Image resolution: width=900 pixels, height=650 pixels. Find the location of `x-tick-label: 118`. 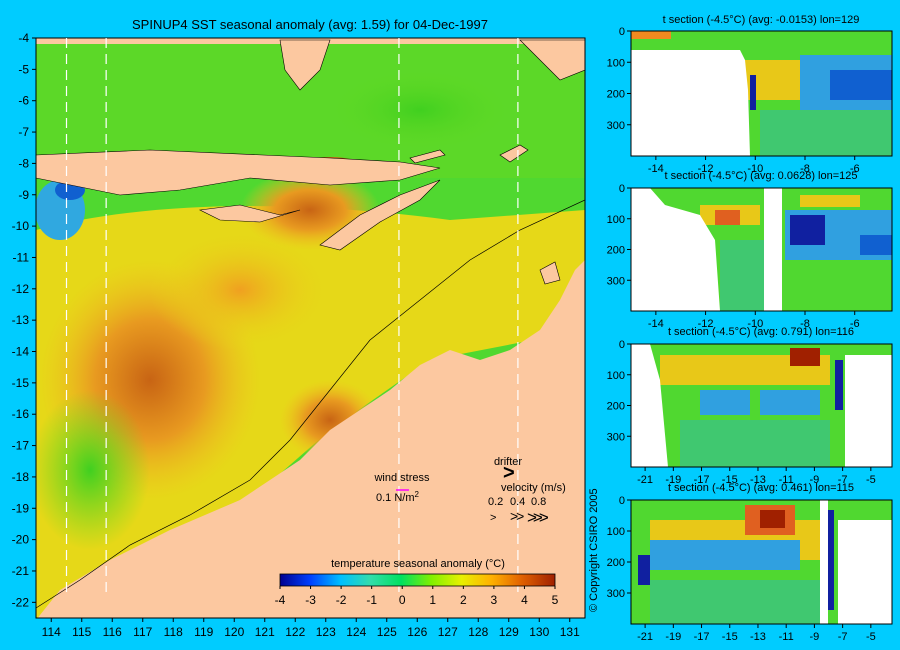

x-tick-label: 118 is located at coordinates (173, 632).